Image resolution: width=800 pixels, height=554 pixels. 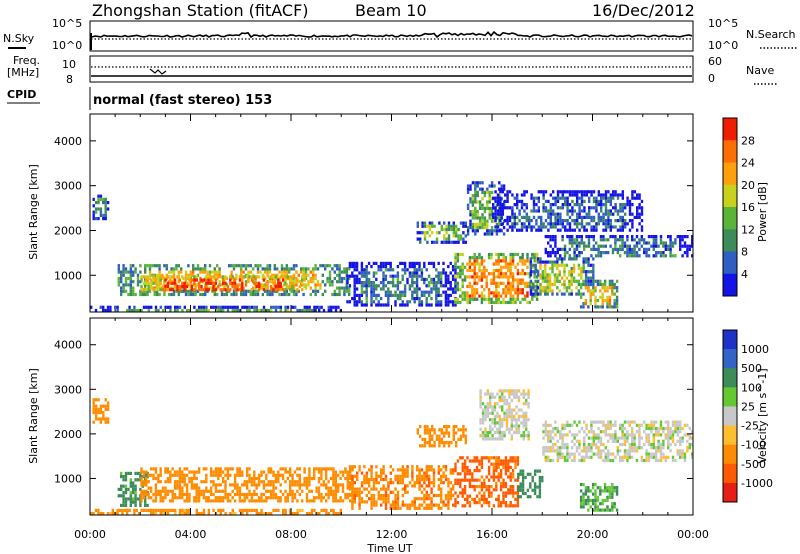 I want to click on colorbar-tick-label: 24, so click(x=748, y=163).